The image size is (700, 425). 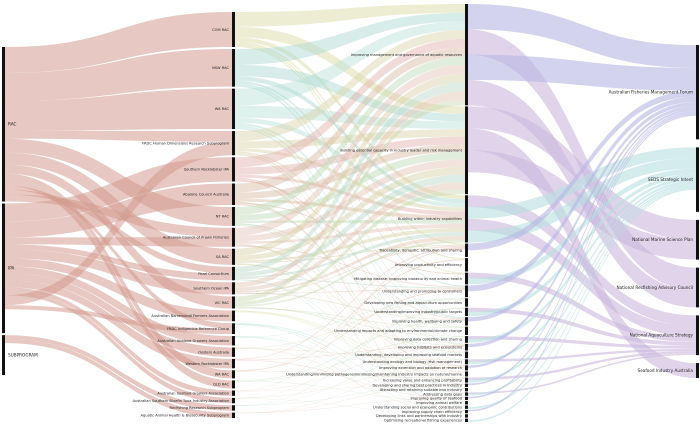 What do you see at coordinates (466, 407) in the screenshot?
I see `node-bar-social_econ` at bounding box center [466, 407].